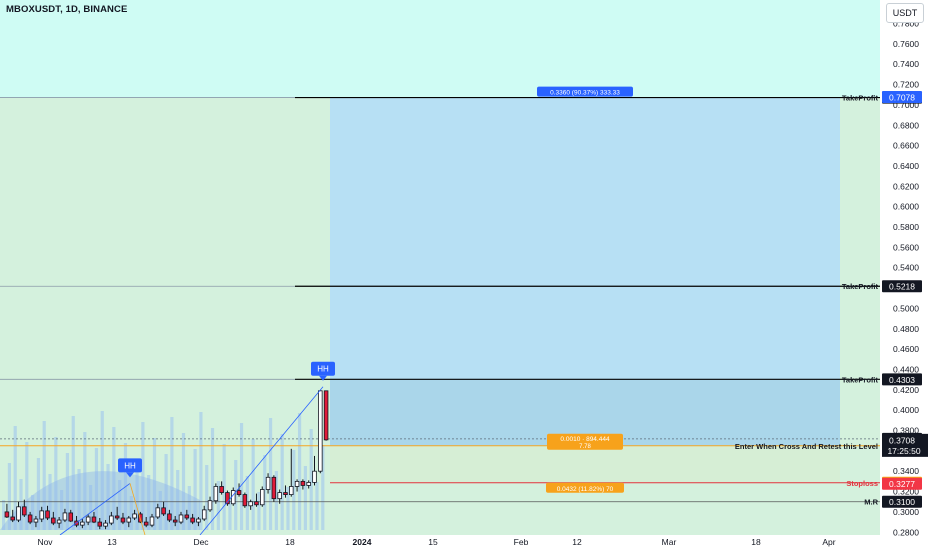 This screenshot has width=932, height=550. Describe the element at coordinates (585, 464) in the screenshot. I see `loss-zone` at that location.